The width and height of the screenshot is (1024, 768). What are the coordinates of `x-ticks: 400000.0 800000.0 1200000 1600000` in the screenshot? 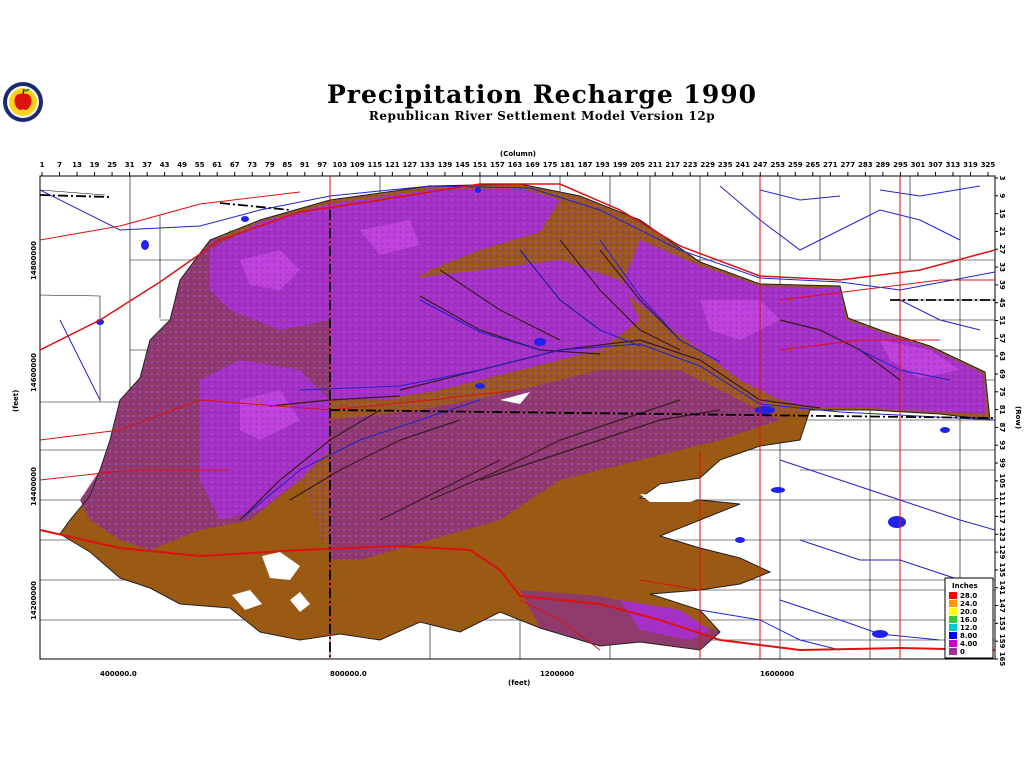 It's located at (447, 674).